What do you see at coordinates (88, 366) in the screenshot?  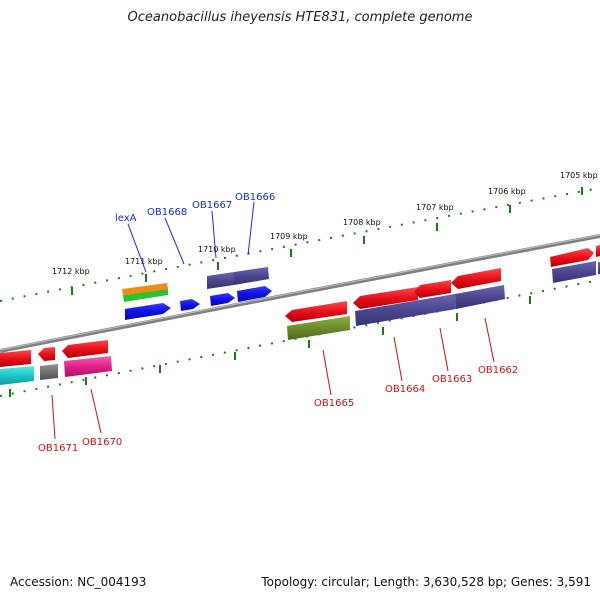 I see `gene-ob1670-magenta` at bounding box center [88, 366].